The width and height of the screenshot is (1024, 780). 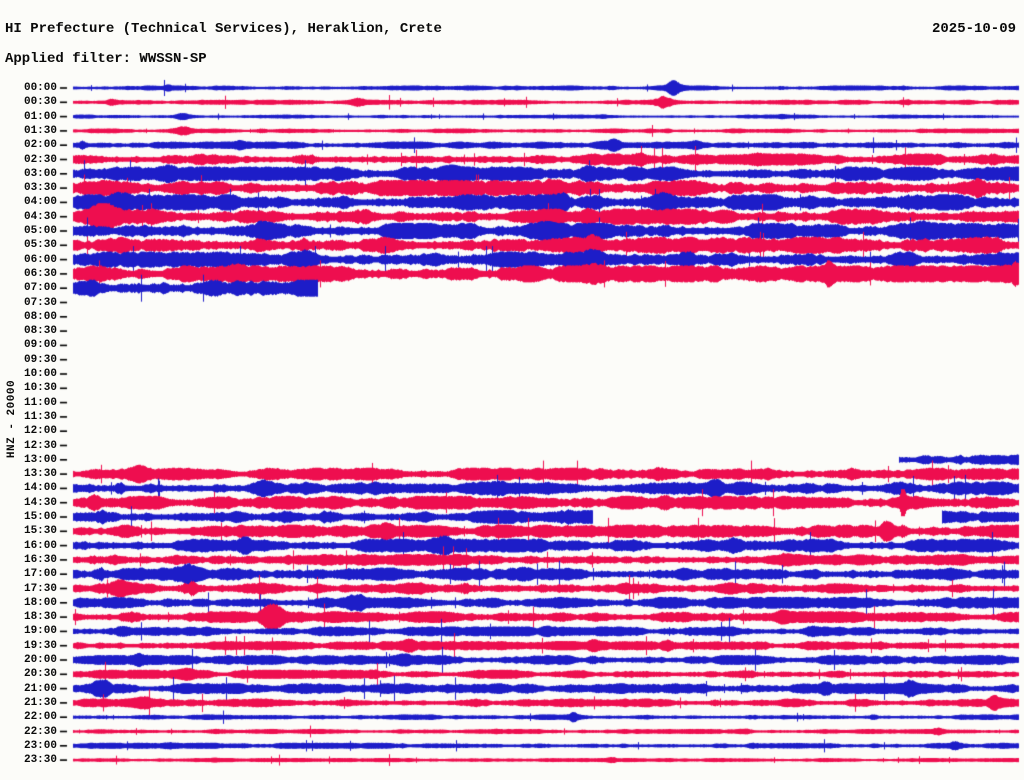 What do you see at coordinates (40, 617) in the screenshot?
I see `time-label: 18:30` at bounding box center [40, 617].